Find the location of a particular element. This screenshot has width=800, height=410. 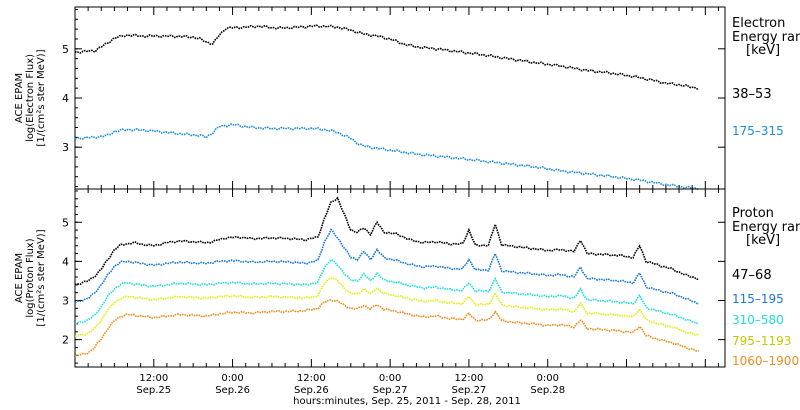

electron-series-1-line is located at coordinates (387, 157).